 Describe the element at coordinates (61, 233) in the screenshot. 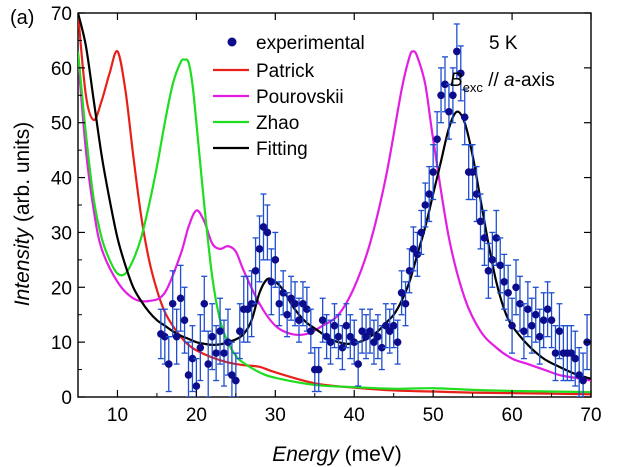

I see `y-tick-label: 30` at that location.